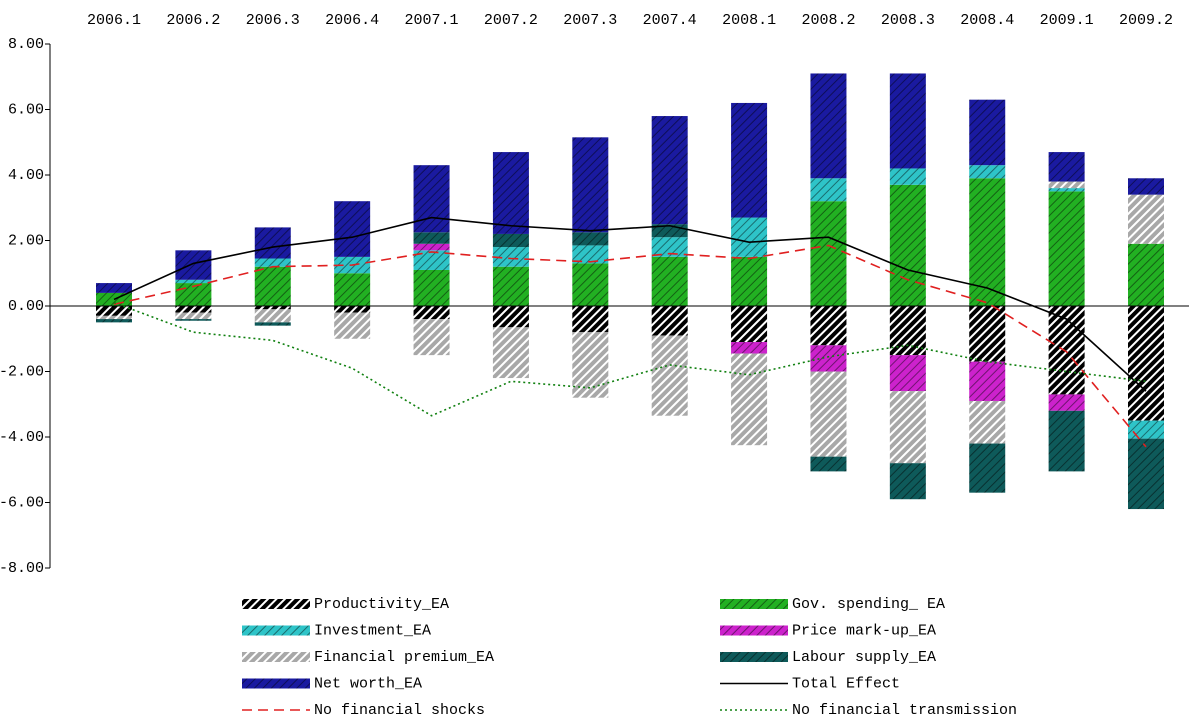 Image resolution: width=1189 pixels, height=722 pixels. I want to click on x-tick-label: 2009.2, so click(1146, 20).